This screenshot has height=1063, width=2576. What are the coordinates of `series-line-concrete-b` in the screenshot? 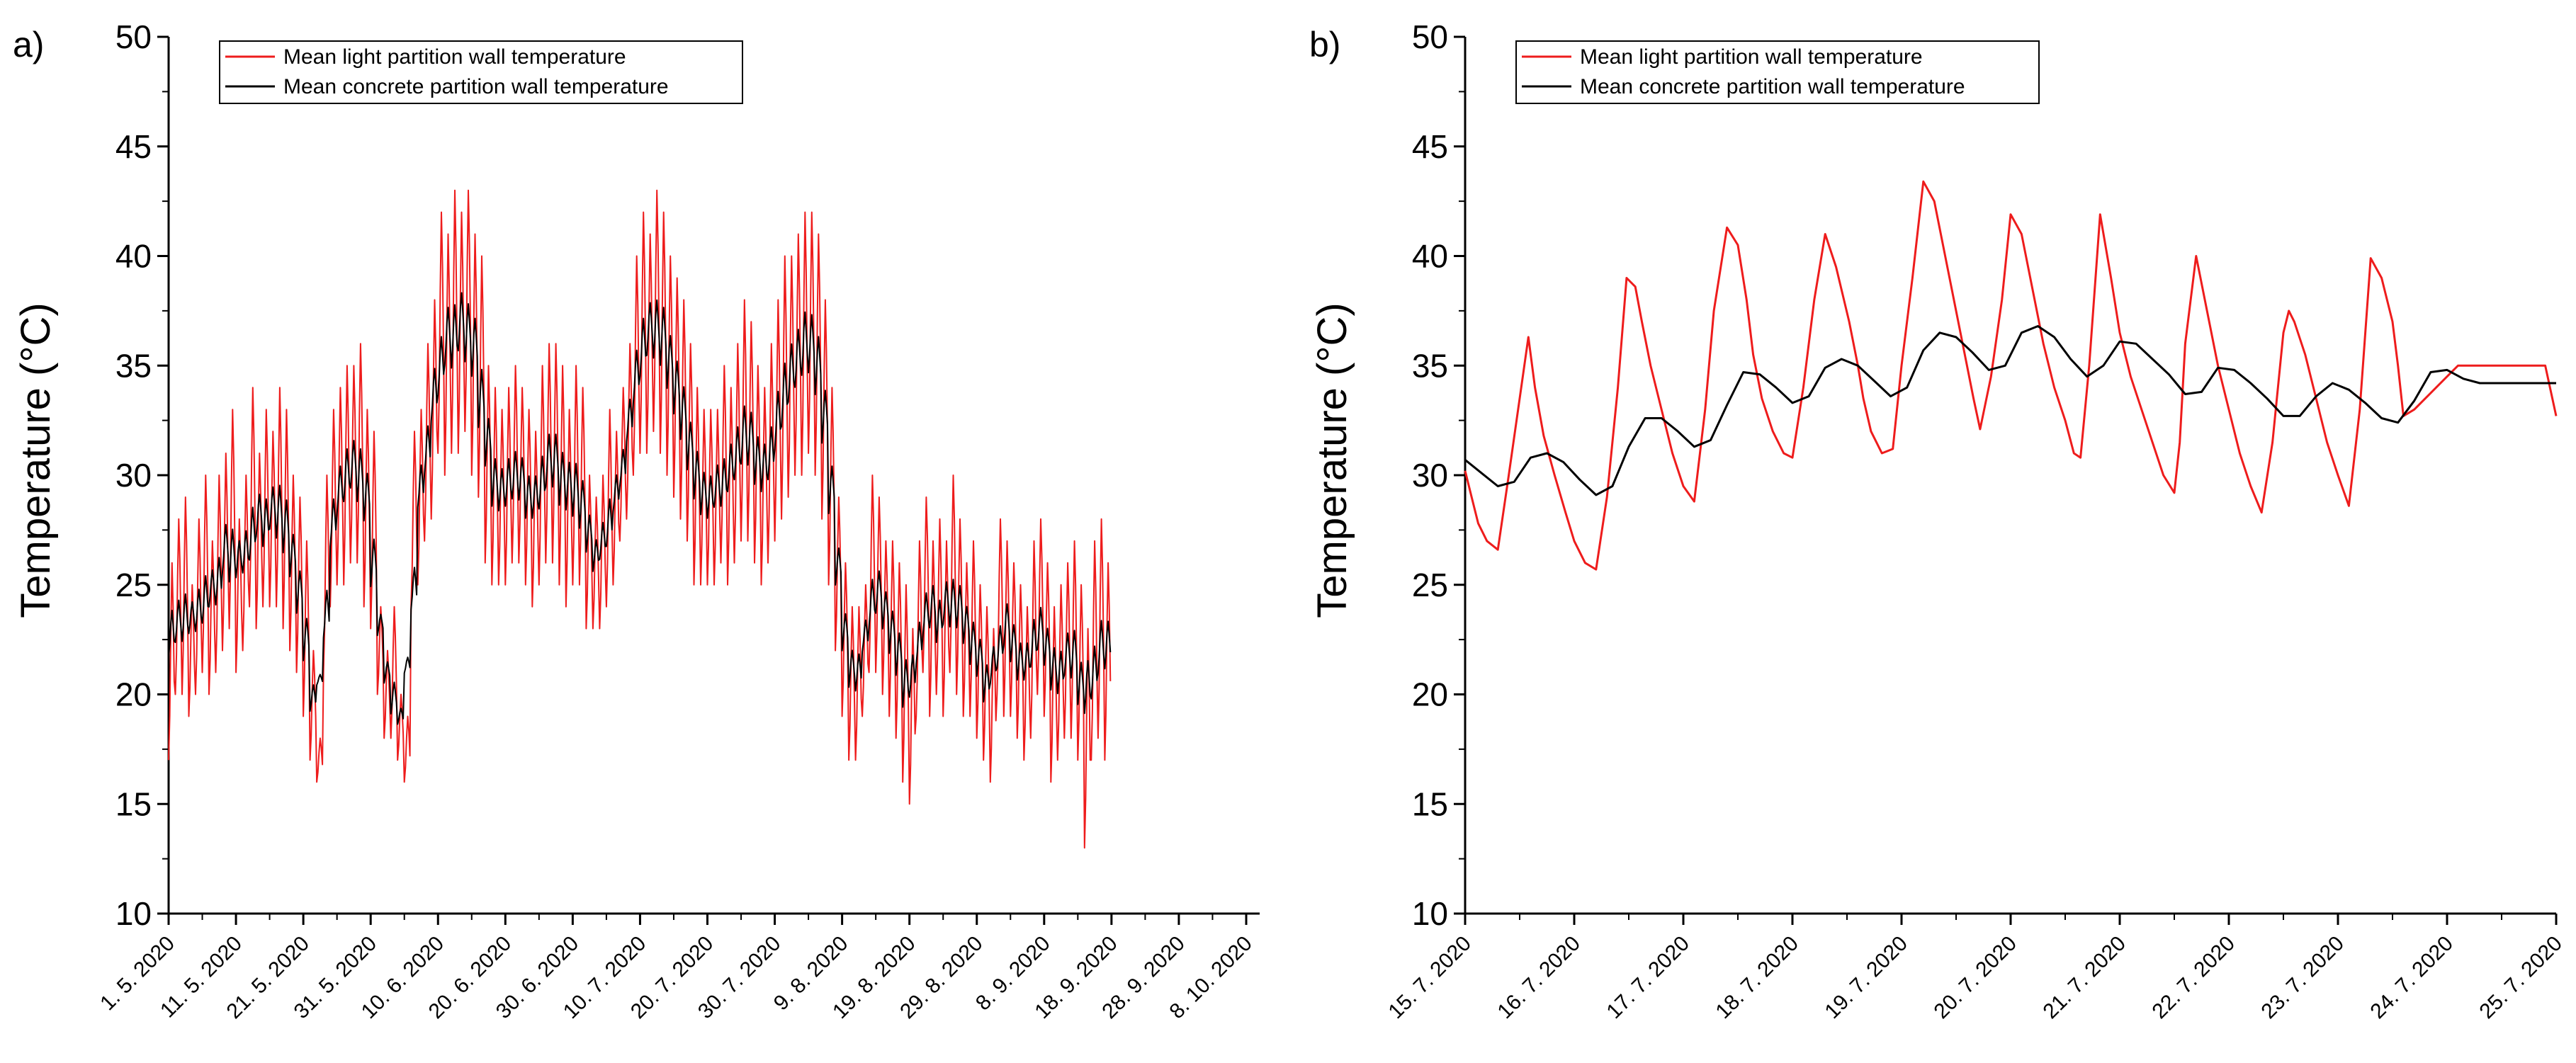 It's located at (2010, 410).